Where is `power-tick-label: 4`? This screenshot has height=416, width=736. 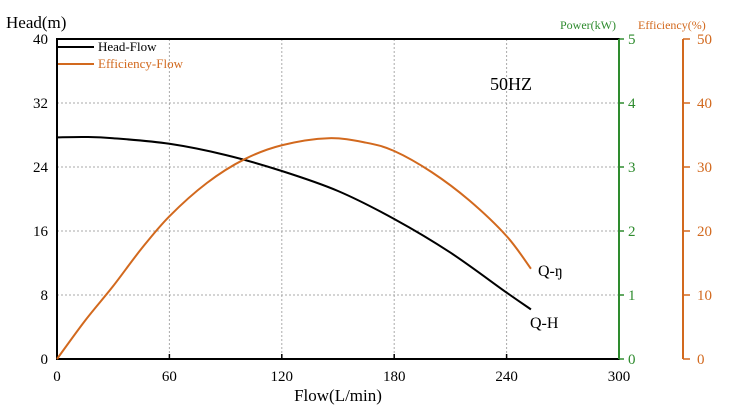 power-tick-label: 4 is located at coordinates (632, 104).